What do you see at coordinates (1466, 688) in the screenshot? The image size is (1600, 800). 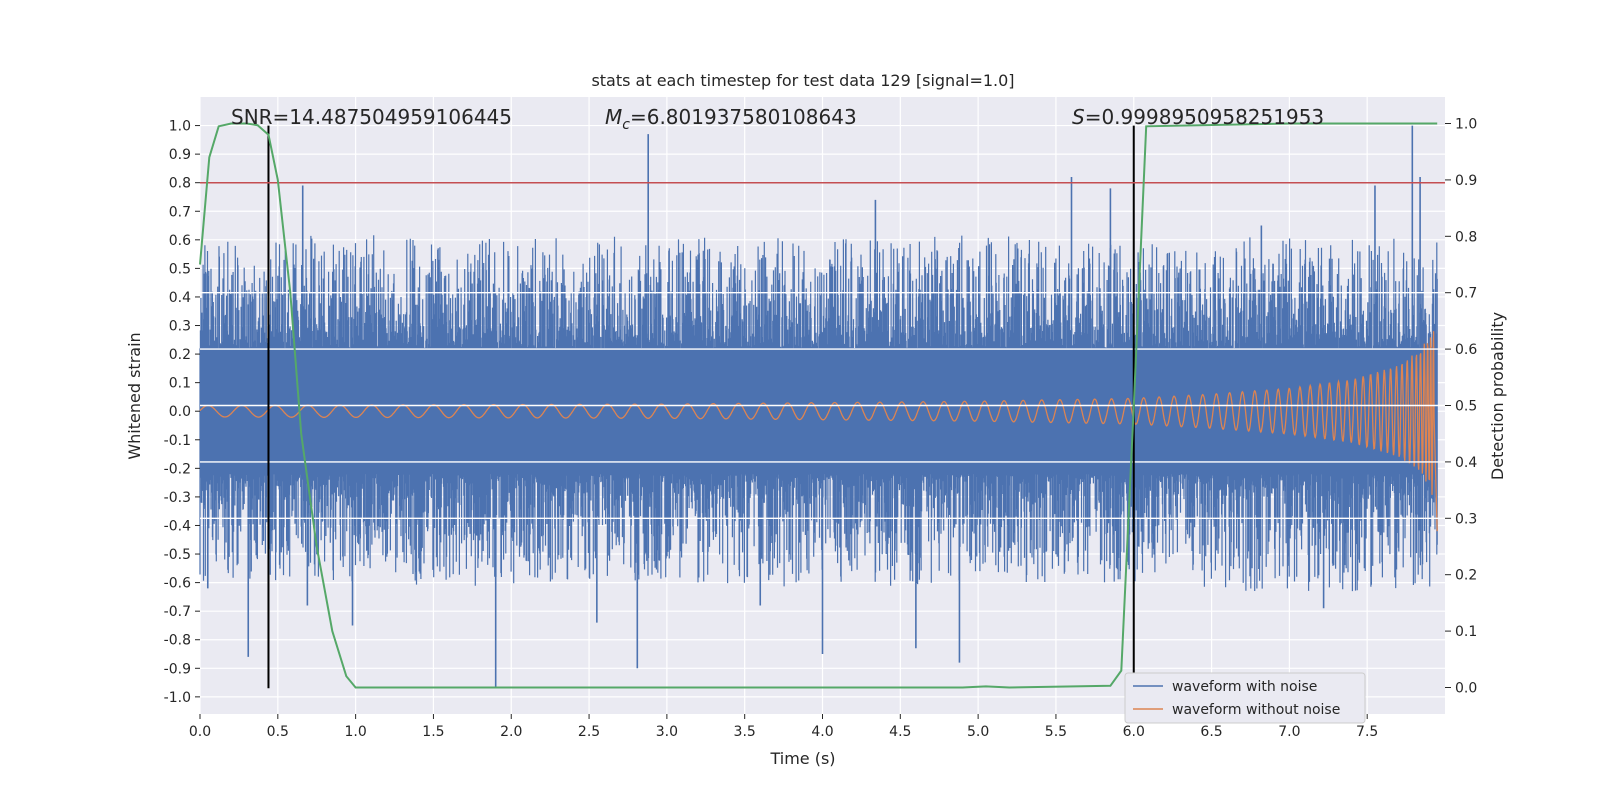 I see `y2-tick-label: 0.0` at bounding box center [1466, 688].